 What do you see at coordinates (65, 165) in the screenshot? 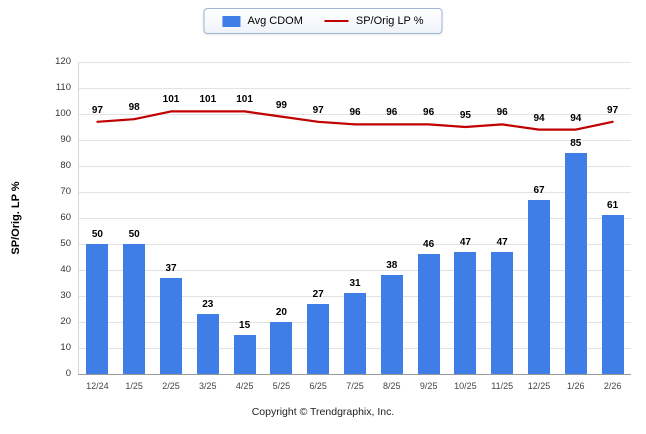
I see `y-axis-tick-label: 80` at bounding box center [65, 165].